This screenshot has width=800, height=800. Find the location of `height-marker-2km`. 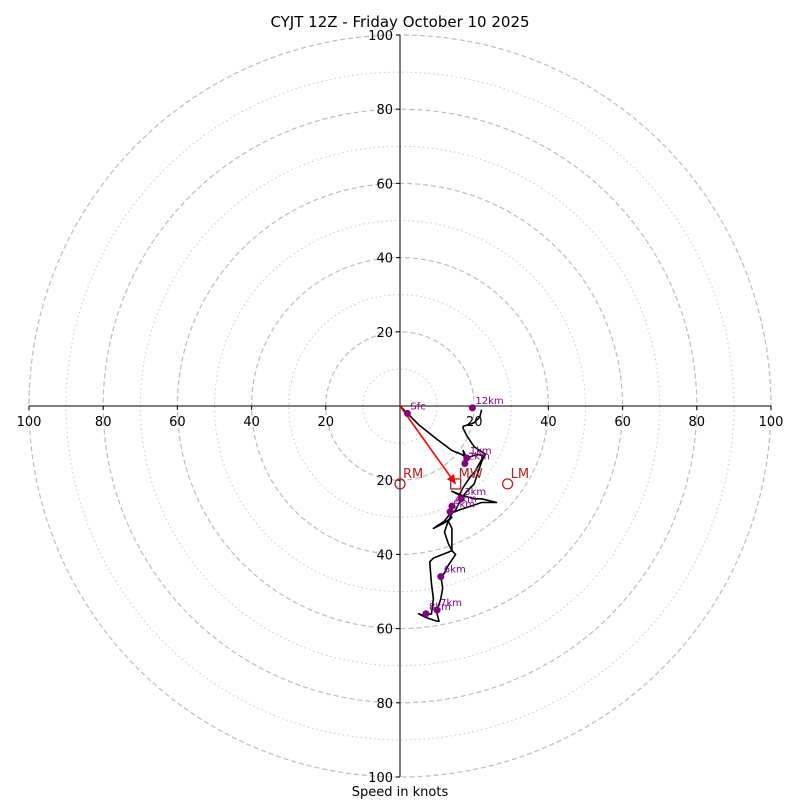

height-marker-2km is located at coordinates (465, 464).